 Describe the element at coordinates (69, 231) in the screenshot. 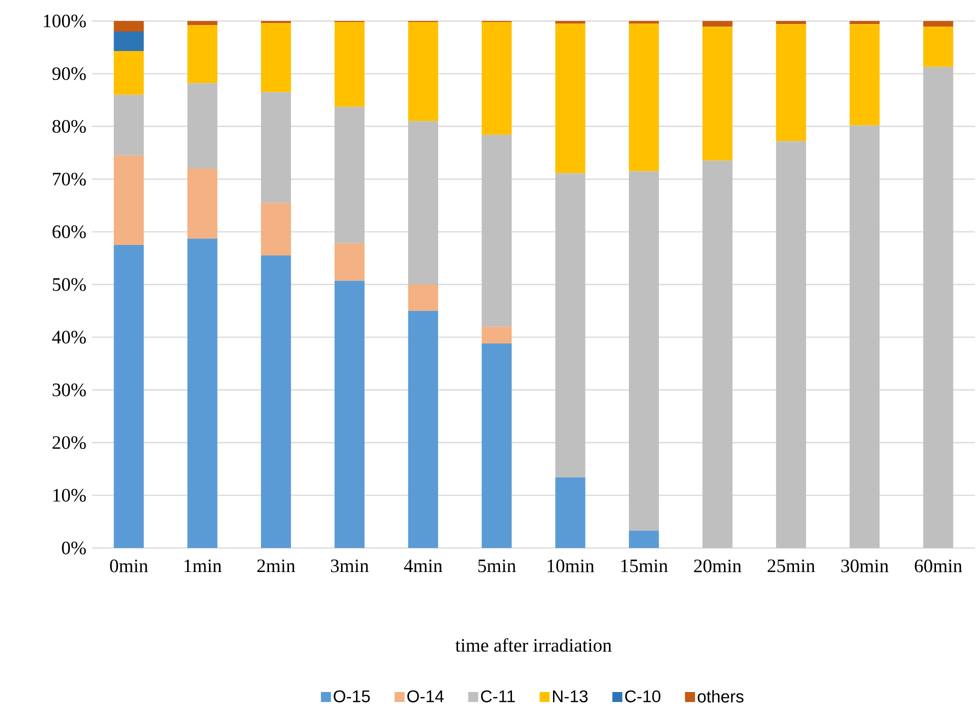

I see `y-tick-label: 60%` at that location.